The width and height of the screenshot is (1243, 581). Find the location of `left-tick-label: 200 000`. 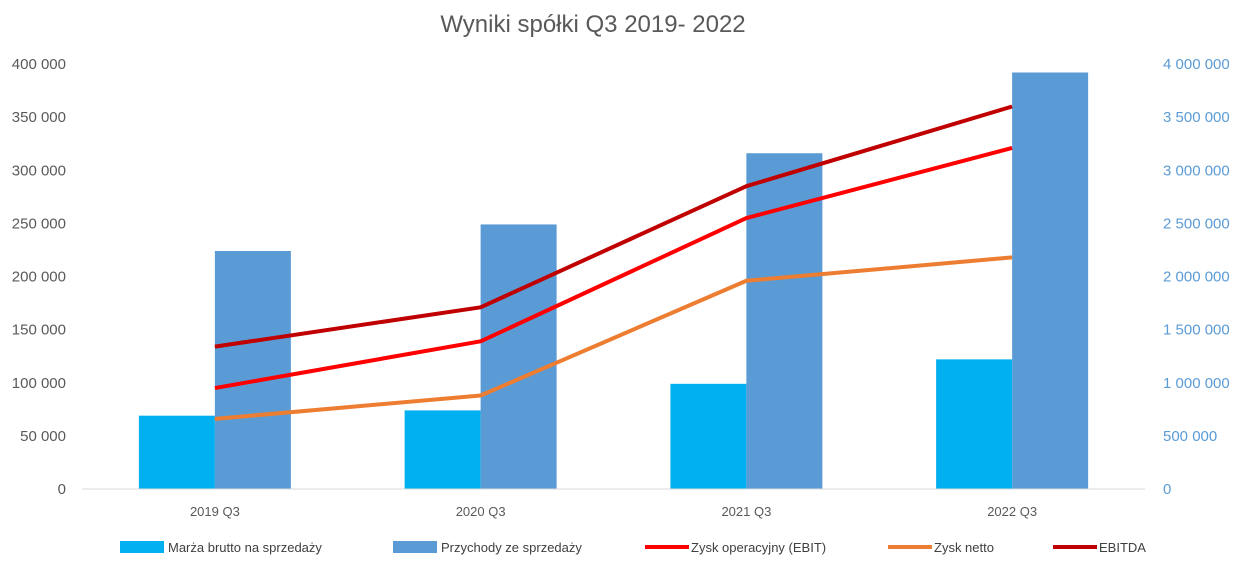

left-tick-label: 200 000 is located at coordinates (39, 277).